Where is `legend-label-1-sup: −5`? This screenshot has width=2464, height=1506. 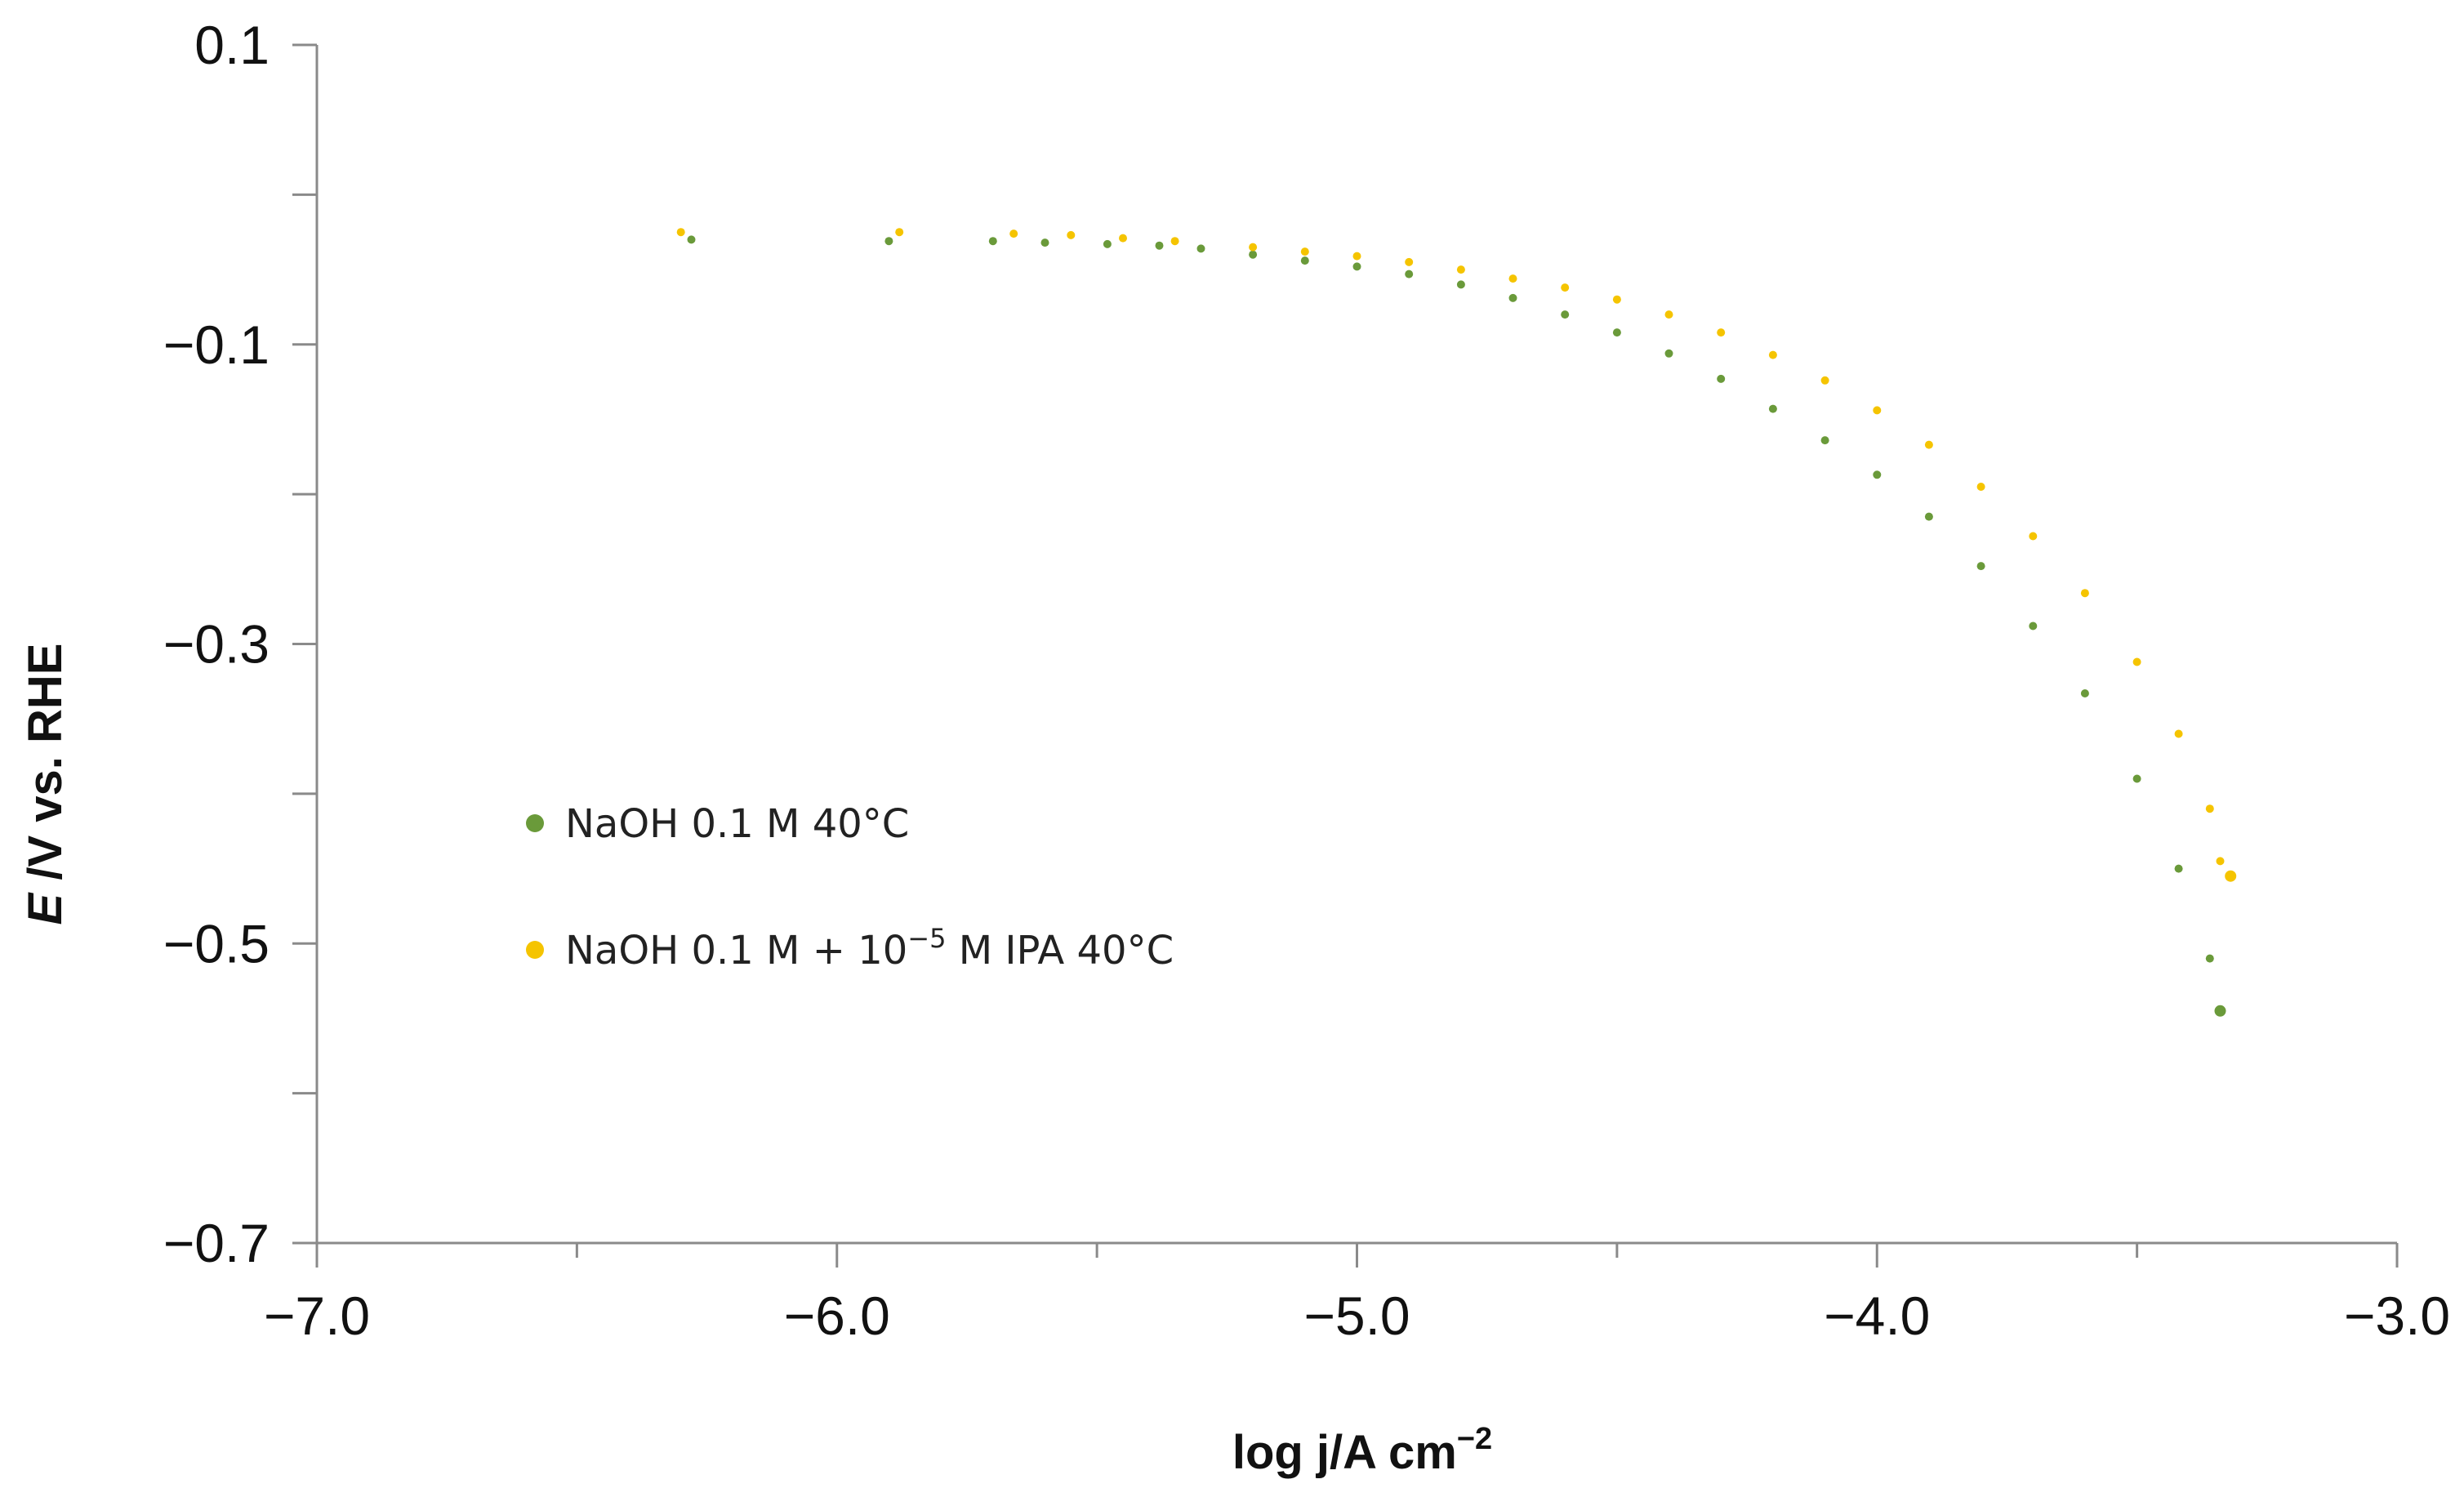 legend-label-1-sup: −5 is located at coordinates (926, 938).